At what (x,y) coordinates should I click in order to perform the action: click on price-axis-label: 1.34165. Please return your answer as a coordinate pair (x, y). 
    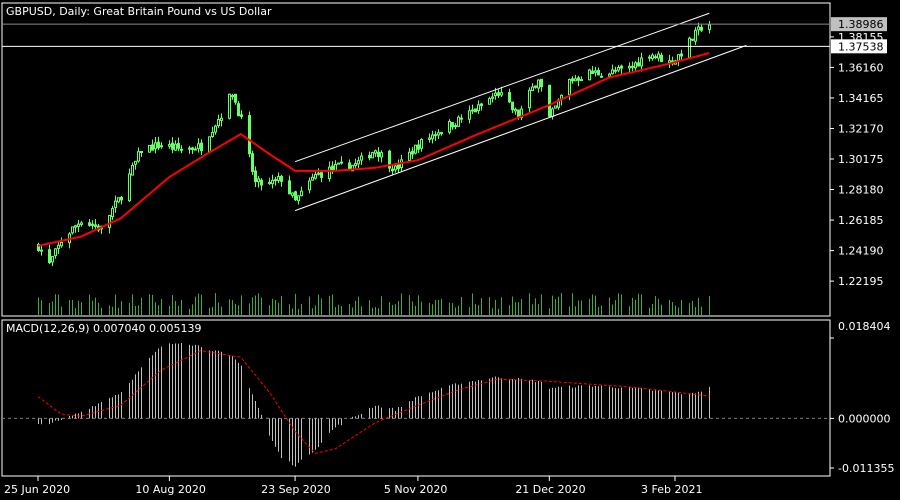
    Looking at the image, I should click on (861, 98).